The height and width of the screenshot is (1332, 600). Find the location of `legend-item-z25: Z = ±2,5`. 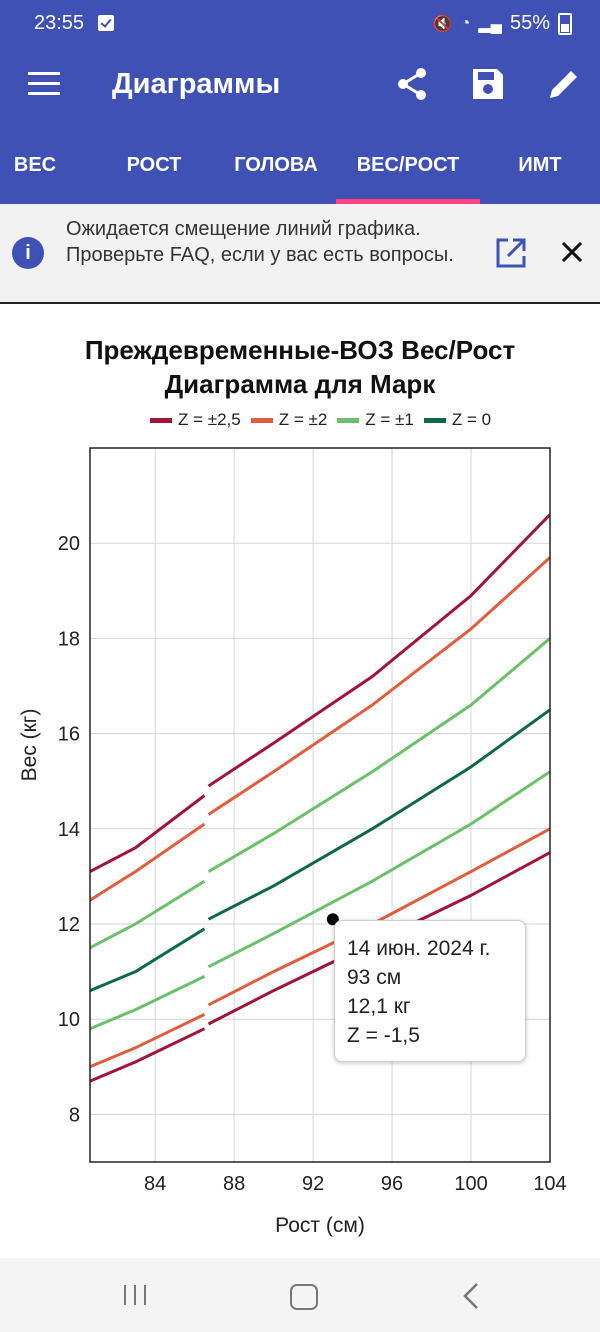

legend-item-z25: Z = ±2,5 is located at coordinates (195, 420).